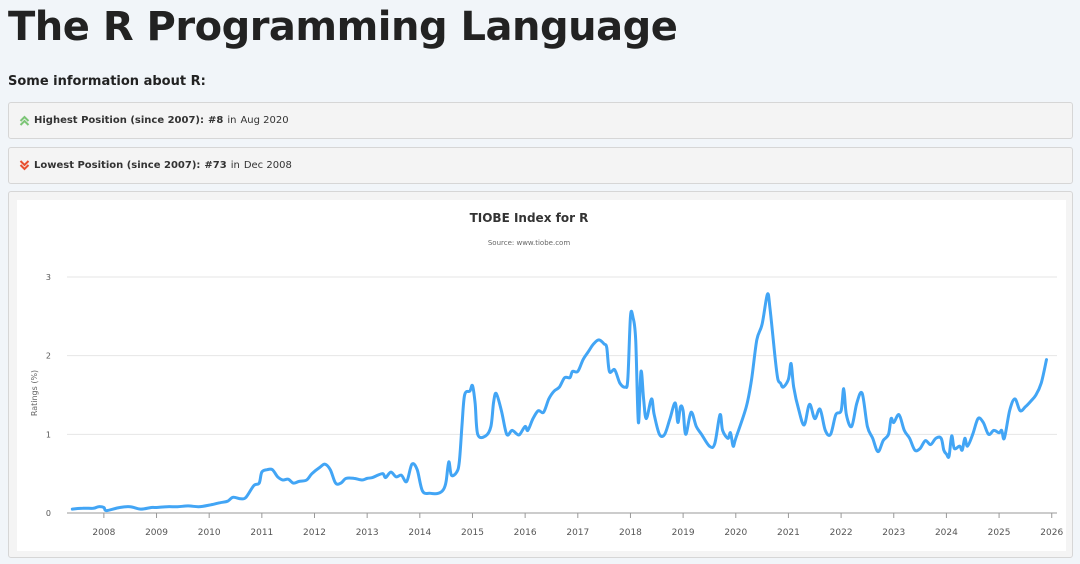  Describe the element at coordinates (119, 120) in the screenshot. I see `highest-position-label: Highest Position (since 2007):` at that location.